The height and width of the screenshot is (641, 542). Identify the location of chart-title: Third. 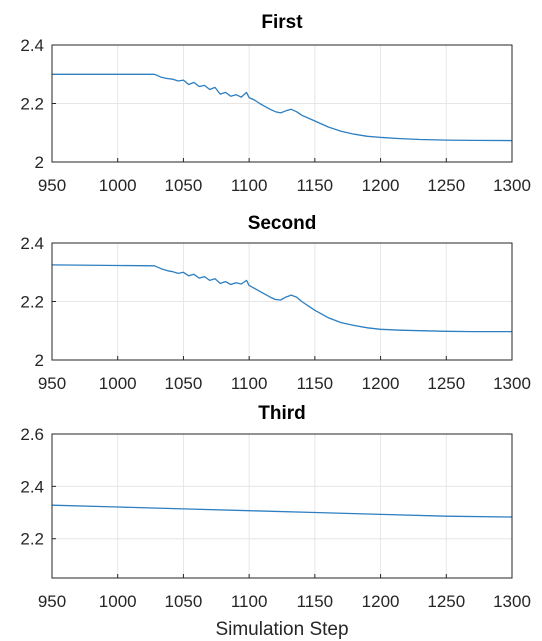
(282, 413).